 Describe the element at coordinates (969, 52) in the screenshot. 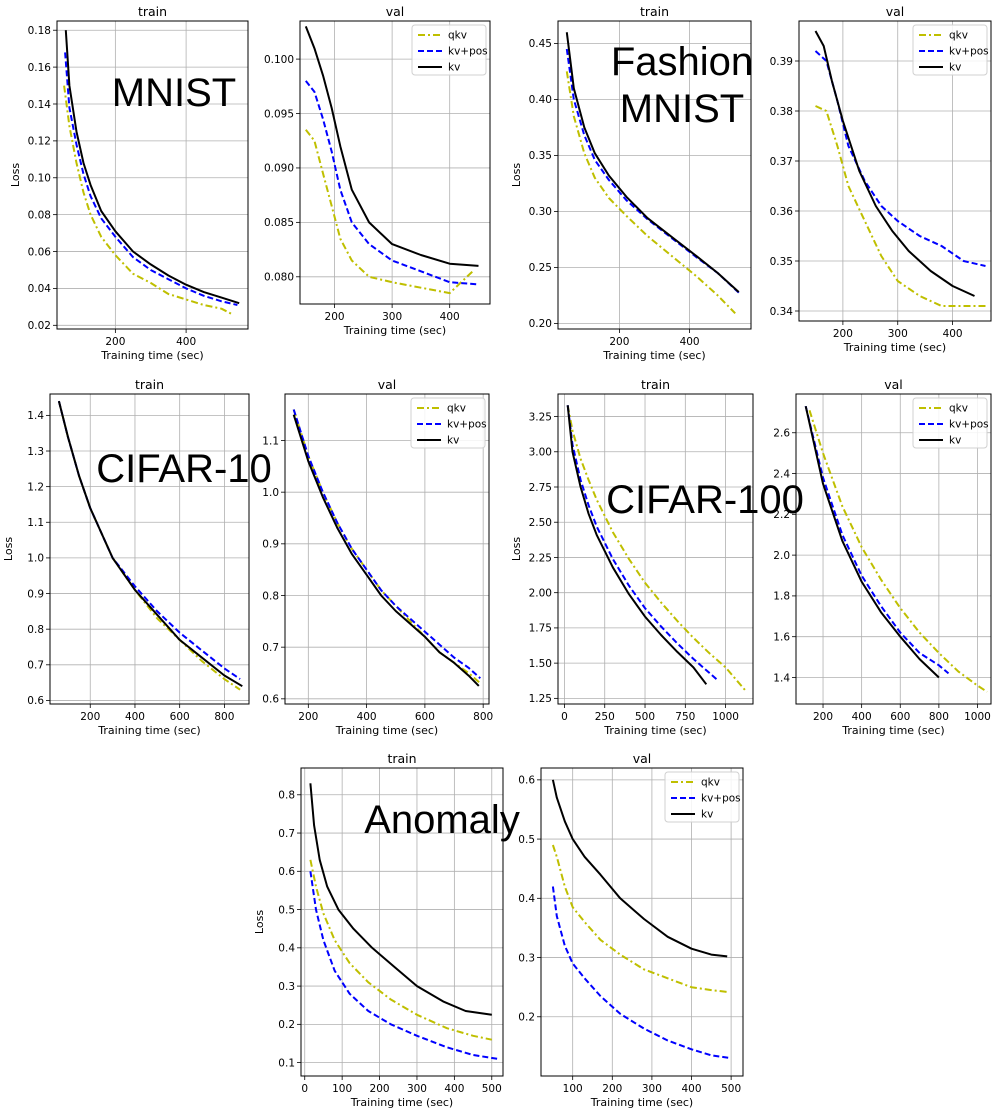

I see `legend-label: kv+pos` at that location.